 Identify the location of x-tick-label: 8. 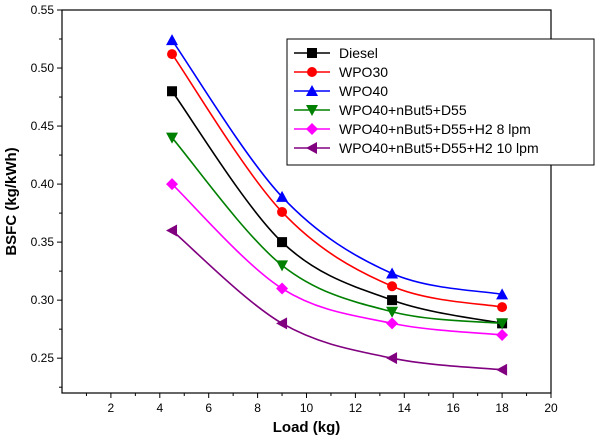
(257, 408).